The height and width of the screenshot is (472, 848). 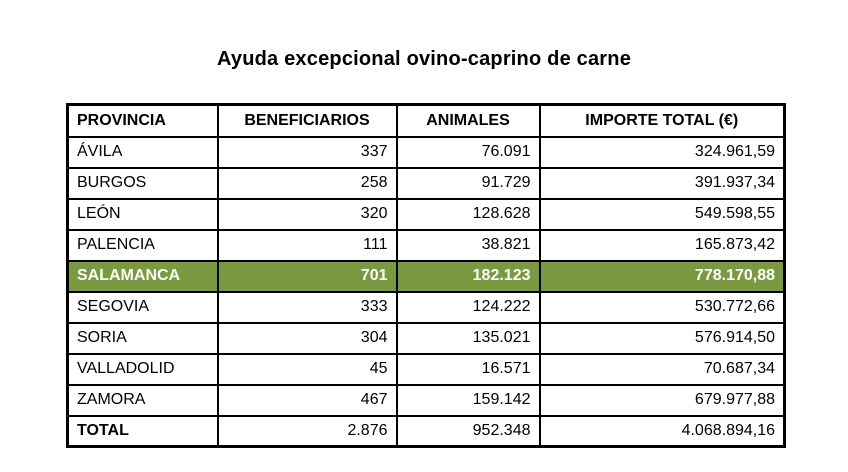 I want to click on cell-importe: 324.961,59, so click(x=662, y=152).